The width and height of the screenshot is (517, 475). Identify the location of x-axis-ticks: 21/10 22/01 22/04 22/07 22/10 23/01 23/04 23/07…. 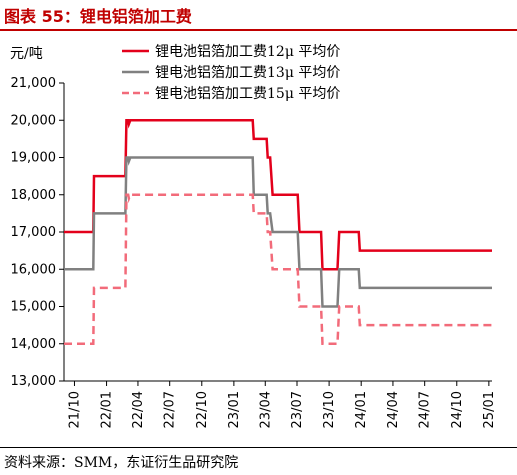
(282, 404).